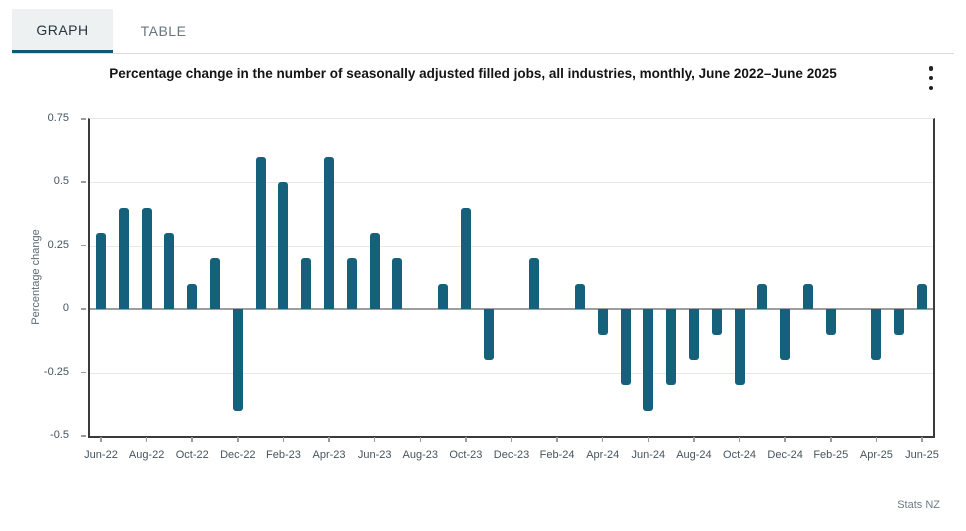 This screenshot has height=531, width=966. I want to click on y-tick-label: 0.25, so click(58, 244).